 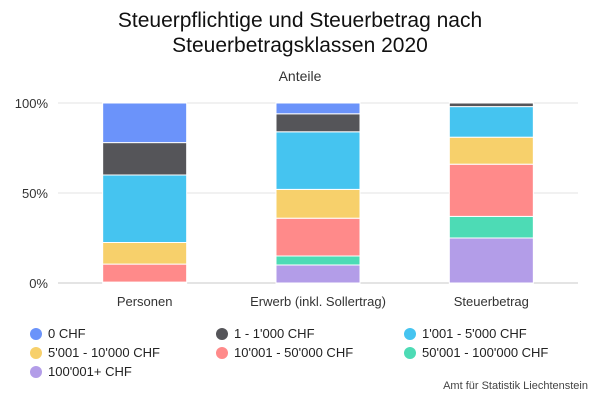 I want to click on legend-label: 5'001 - 10'000 CHF, so click(x=104, y=352).